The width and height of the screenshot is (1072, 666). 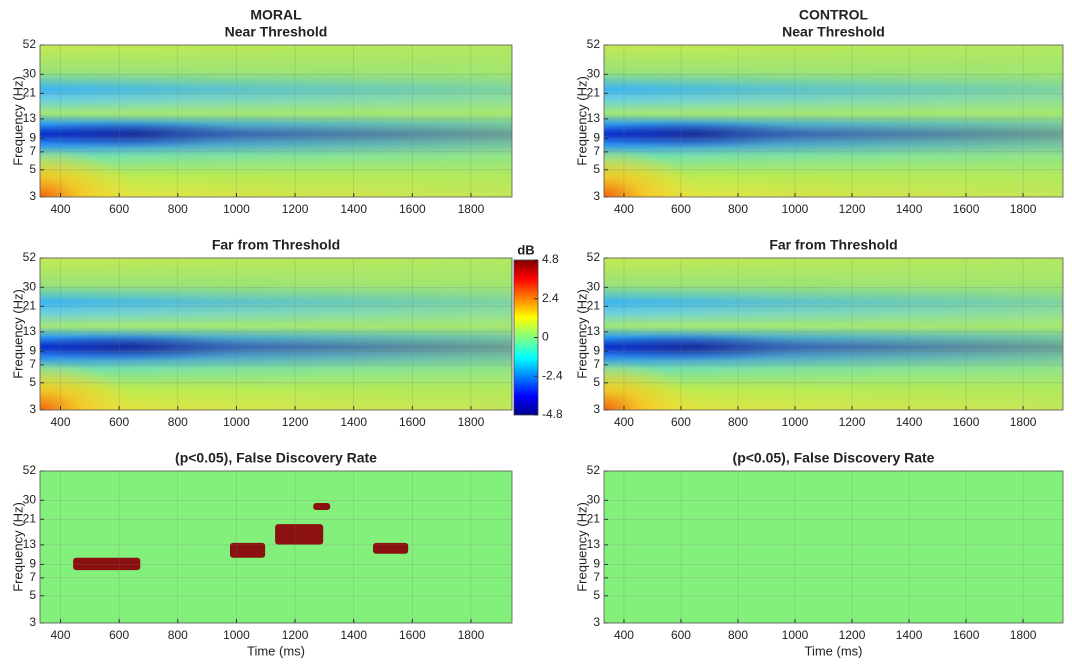 I want to click on colorbar-tick-label: 0, so click(x=545, y=337).